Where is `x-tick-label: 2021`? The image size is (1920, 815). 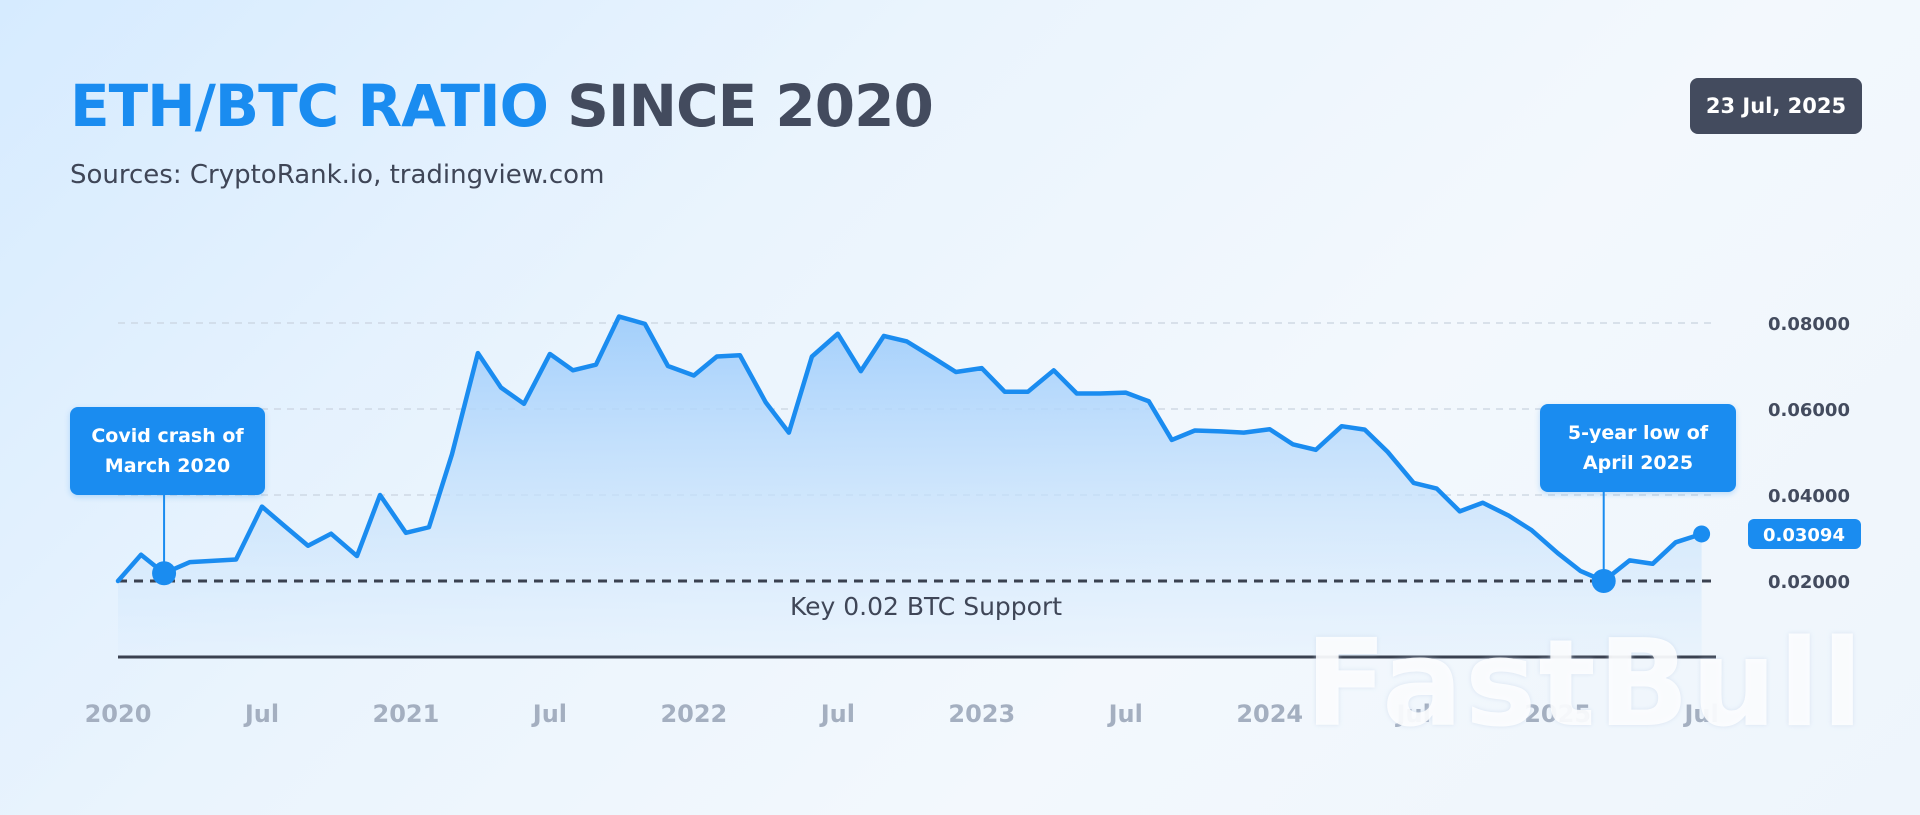 x-tick-label: 2021 is located at coordinates (406, 714).